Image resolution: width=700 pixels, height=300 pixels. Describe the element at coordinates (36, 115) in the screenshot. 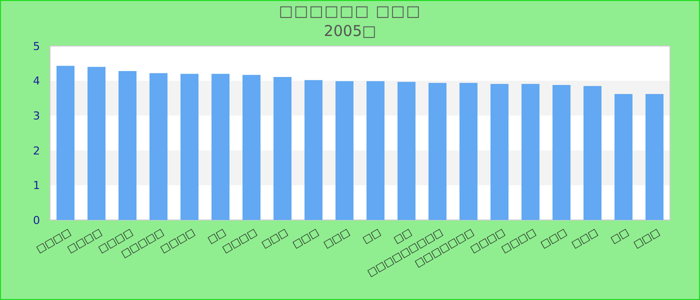

I see `y-tick-label: 3` at that location.